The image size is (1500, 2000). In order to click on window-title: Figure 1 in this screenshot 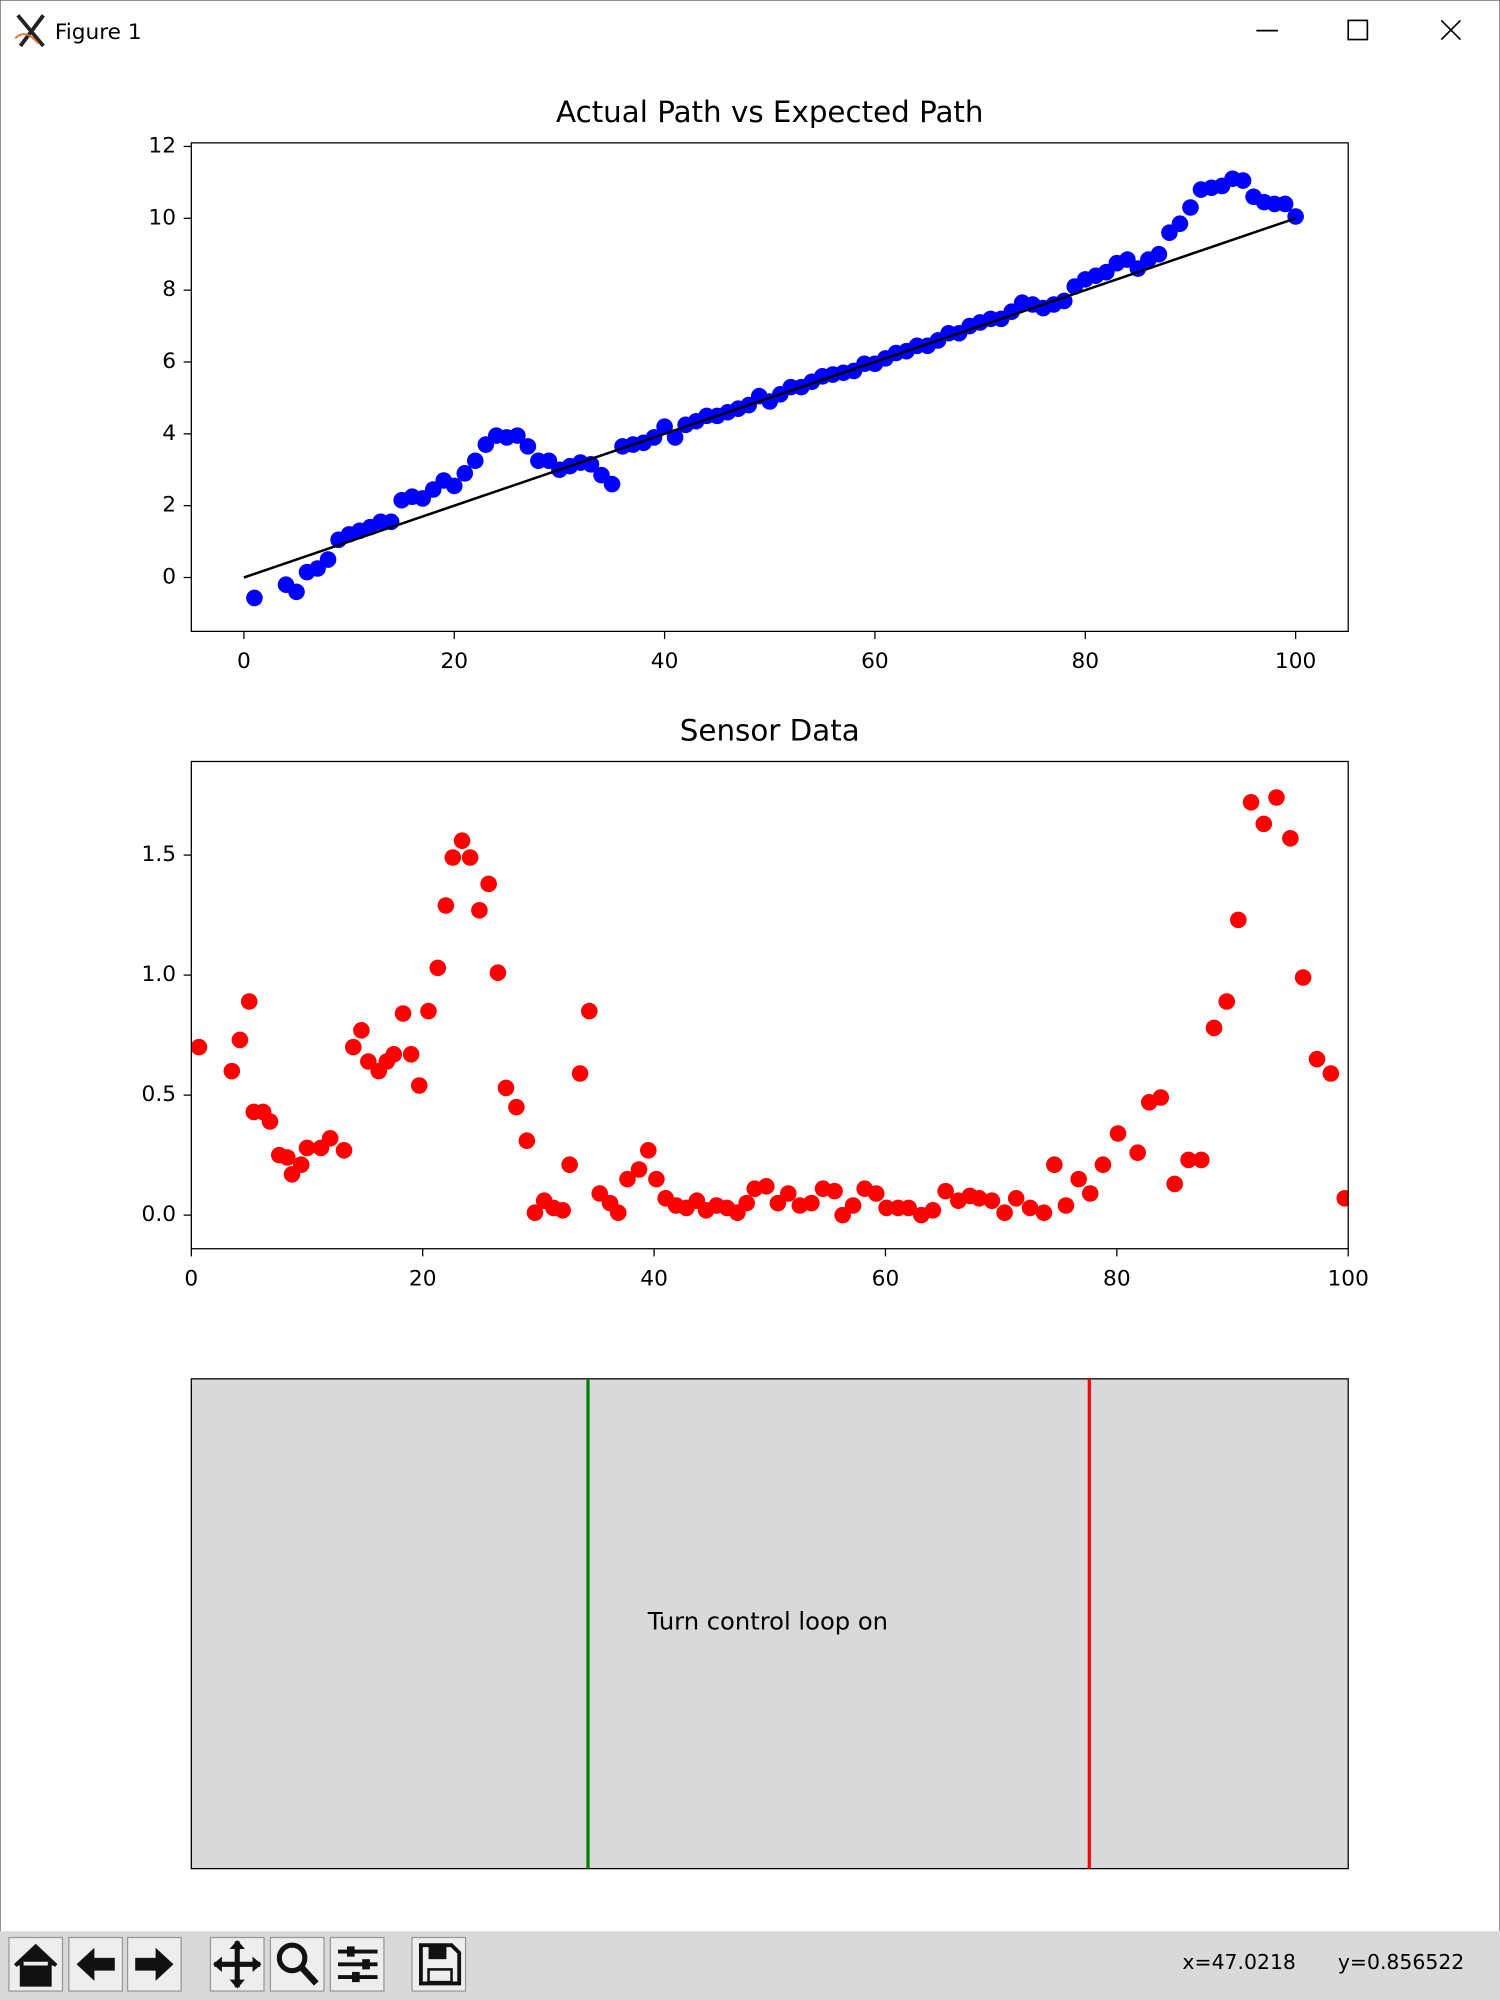, I will do `click(98, 32)`.